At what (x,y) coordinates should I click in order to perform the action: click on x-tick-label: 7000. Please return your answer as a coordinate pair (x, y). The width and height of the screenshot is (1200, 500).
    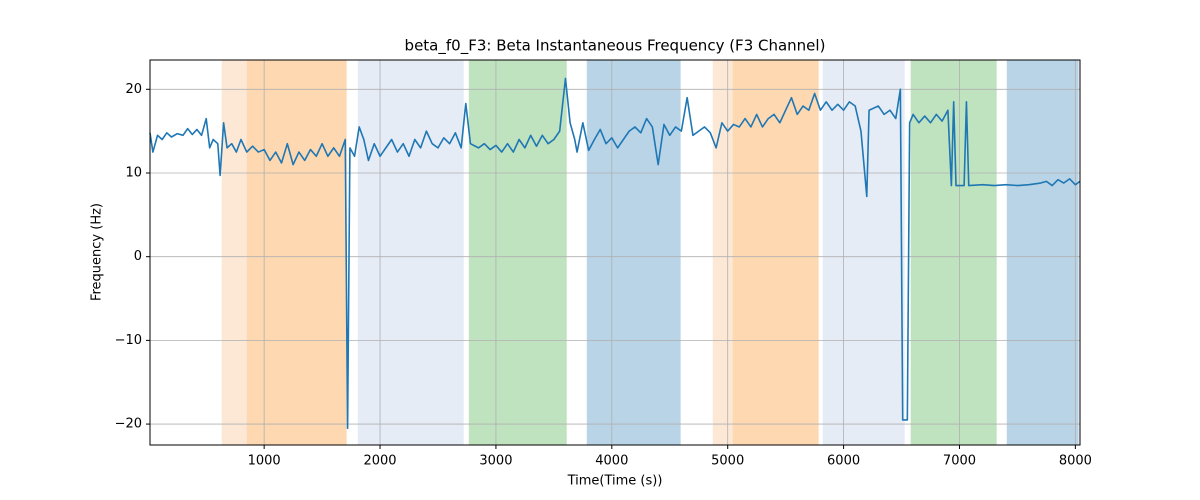
    Looking at the image, I should click on (959, 461).